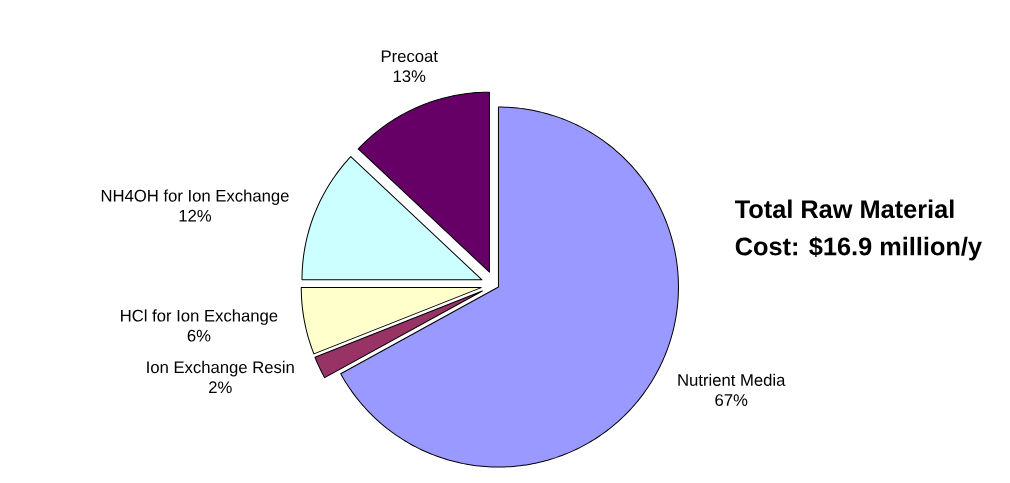  What do you see at coordinates (409, 56) in the screenshot?
I see `slice-label: Precoat` at bounding box center [409, 56].